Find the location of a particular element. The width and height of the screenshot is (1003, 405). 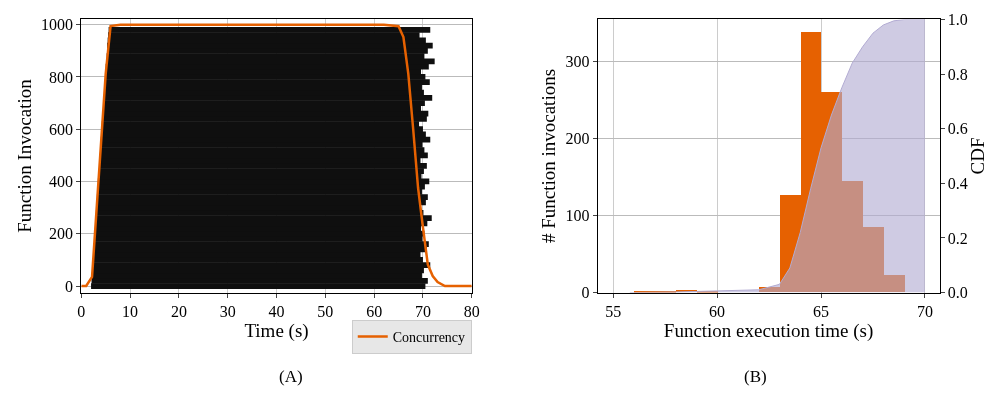

y2-tick-label: 1.0 is located at coordinates (957, 20).